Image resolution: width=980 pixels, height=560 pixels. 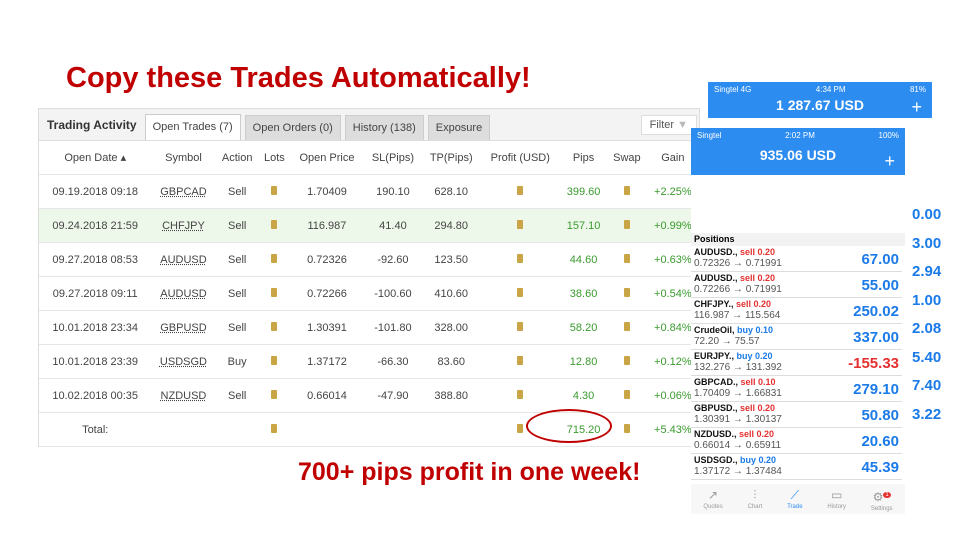 I want to click on gain: +0.84%, so click(x=672, y=327).